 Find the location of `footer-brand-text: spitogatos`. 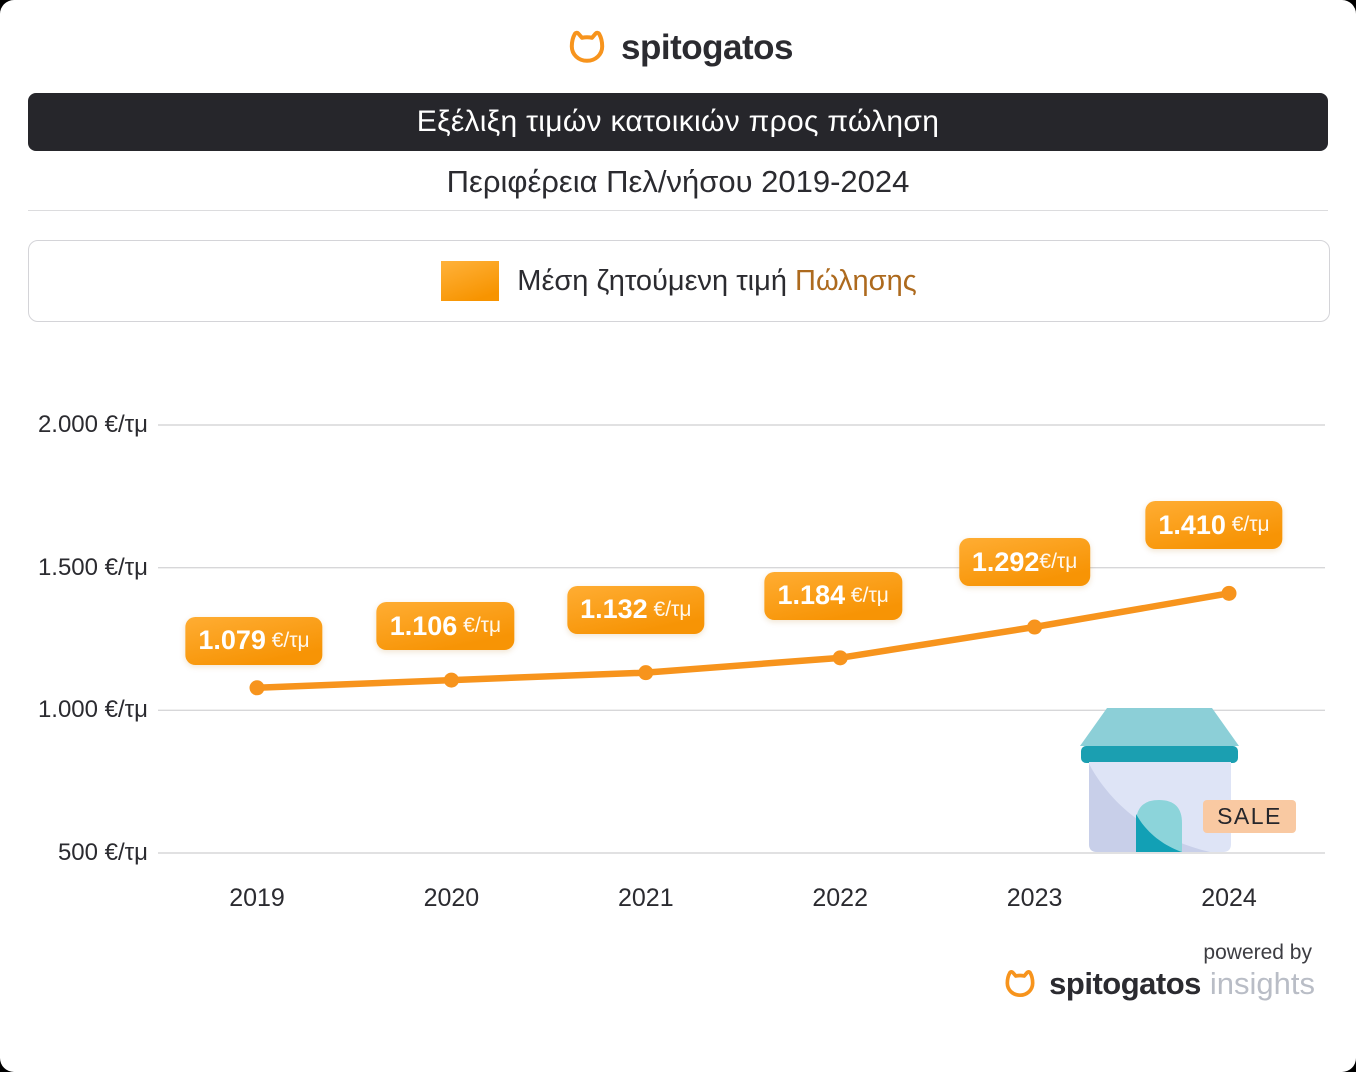

footer-brand-text: spitogatos is located at coordinates (1125, 983).